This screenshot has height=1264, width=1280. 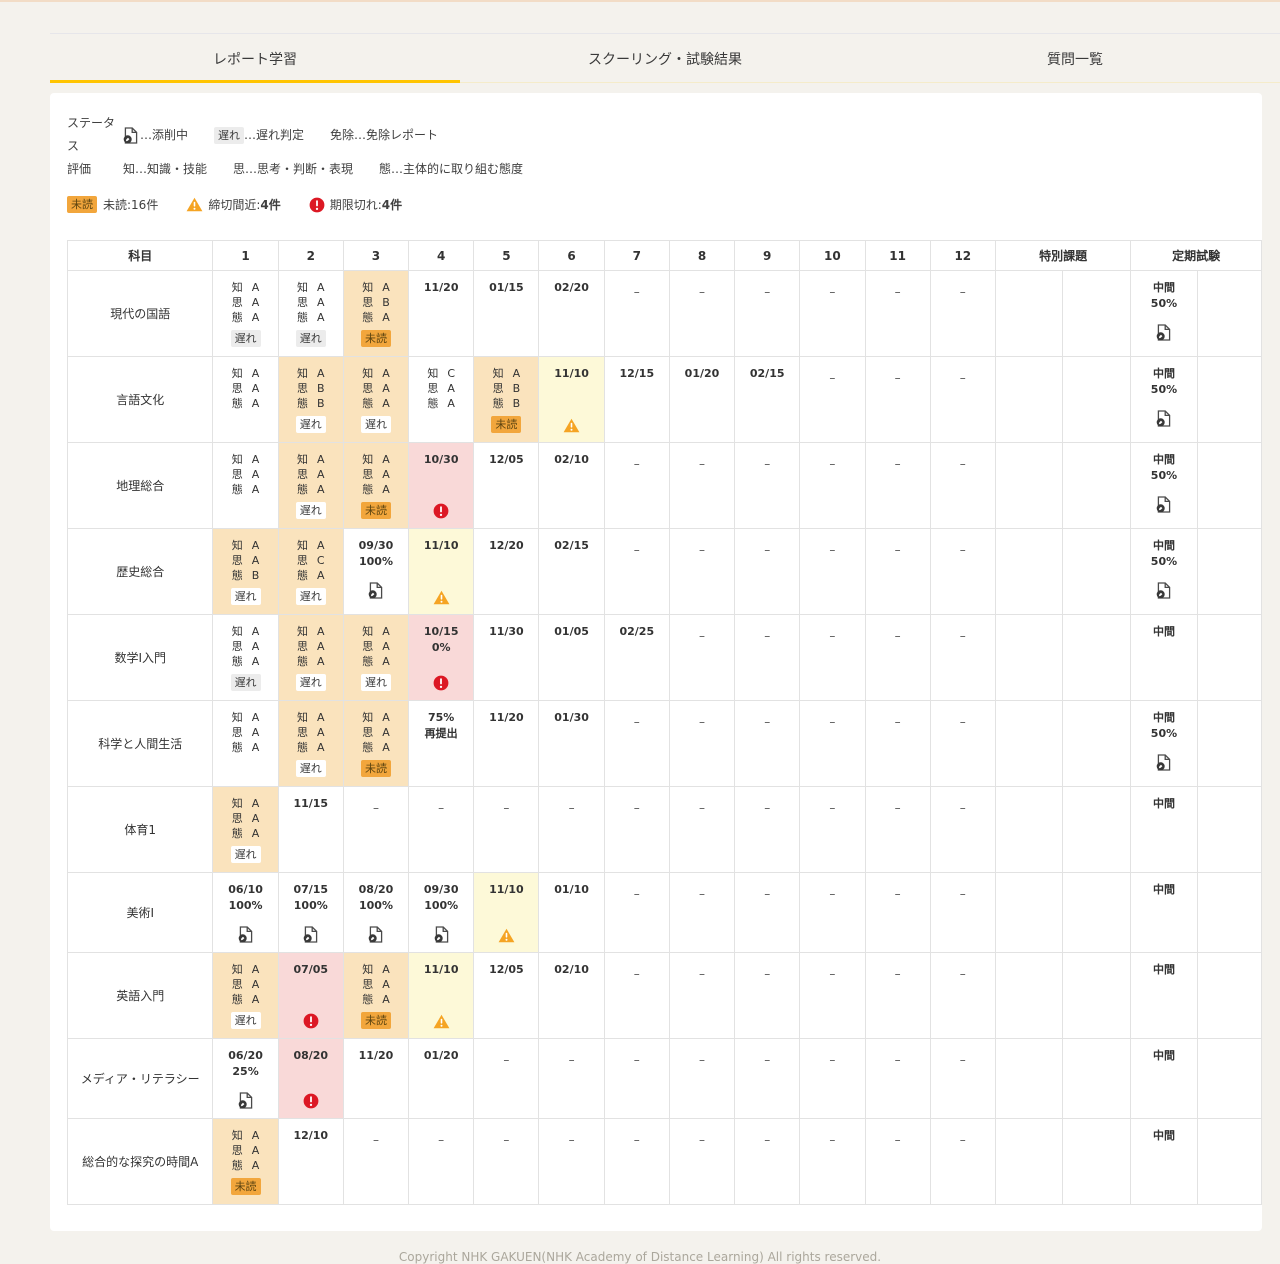 What do you see at coordinates (140, 571) in the screenshot?
I see `subject-name: 歴史総合` at bounding box center [140, 571].